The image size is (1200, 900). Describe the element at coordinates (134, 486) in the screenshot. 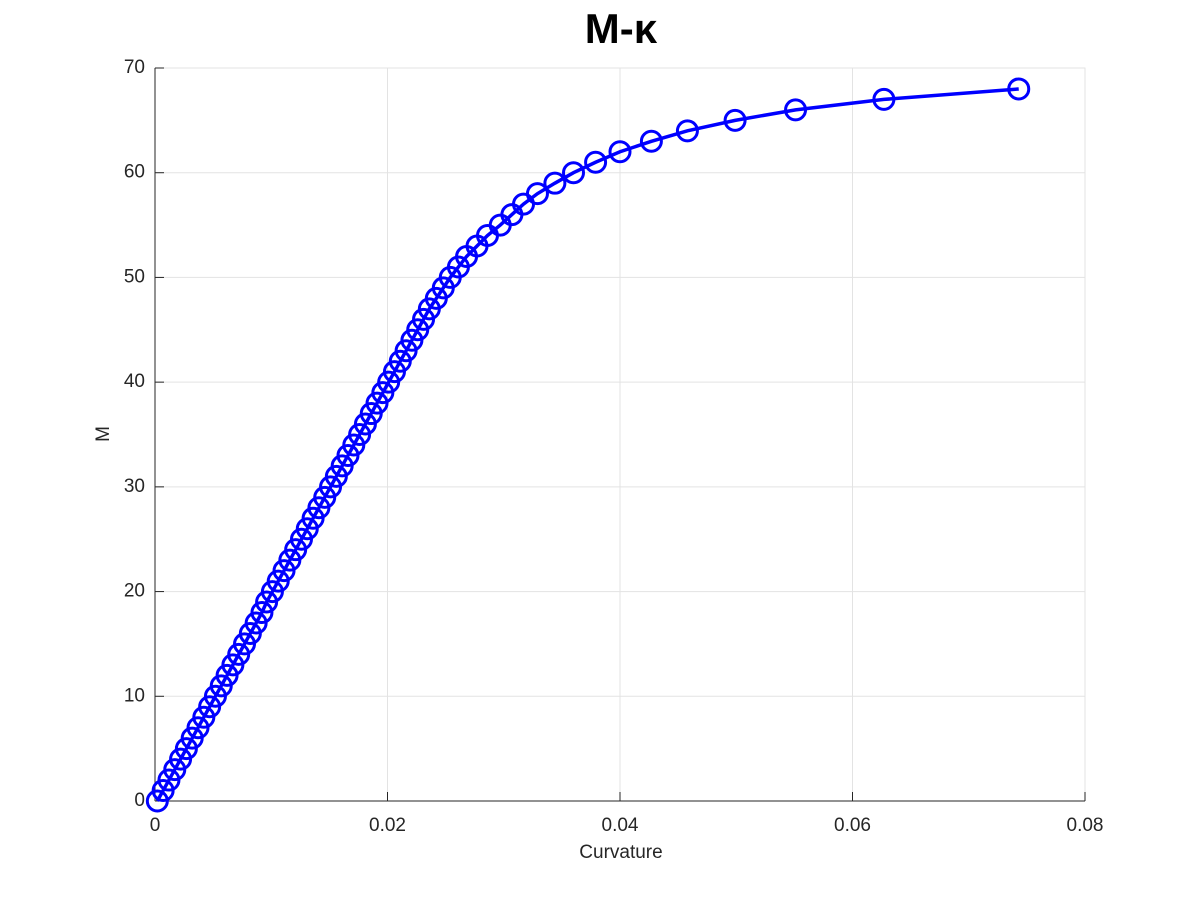

I see `y-tick-label: 30` at that location.